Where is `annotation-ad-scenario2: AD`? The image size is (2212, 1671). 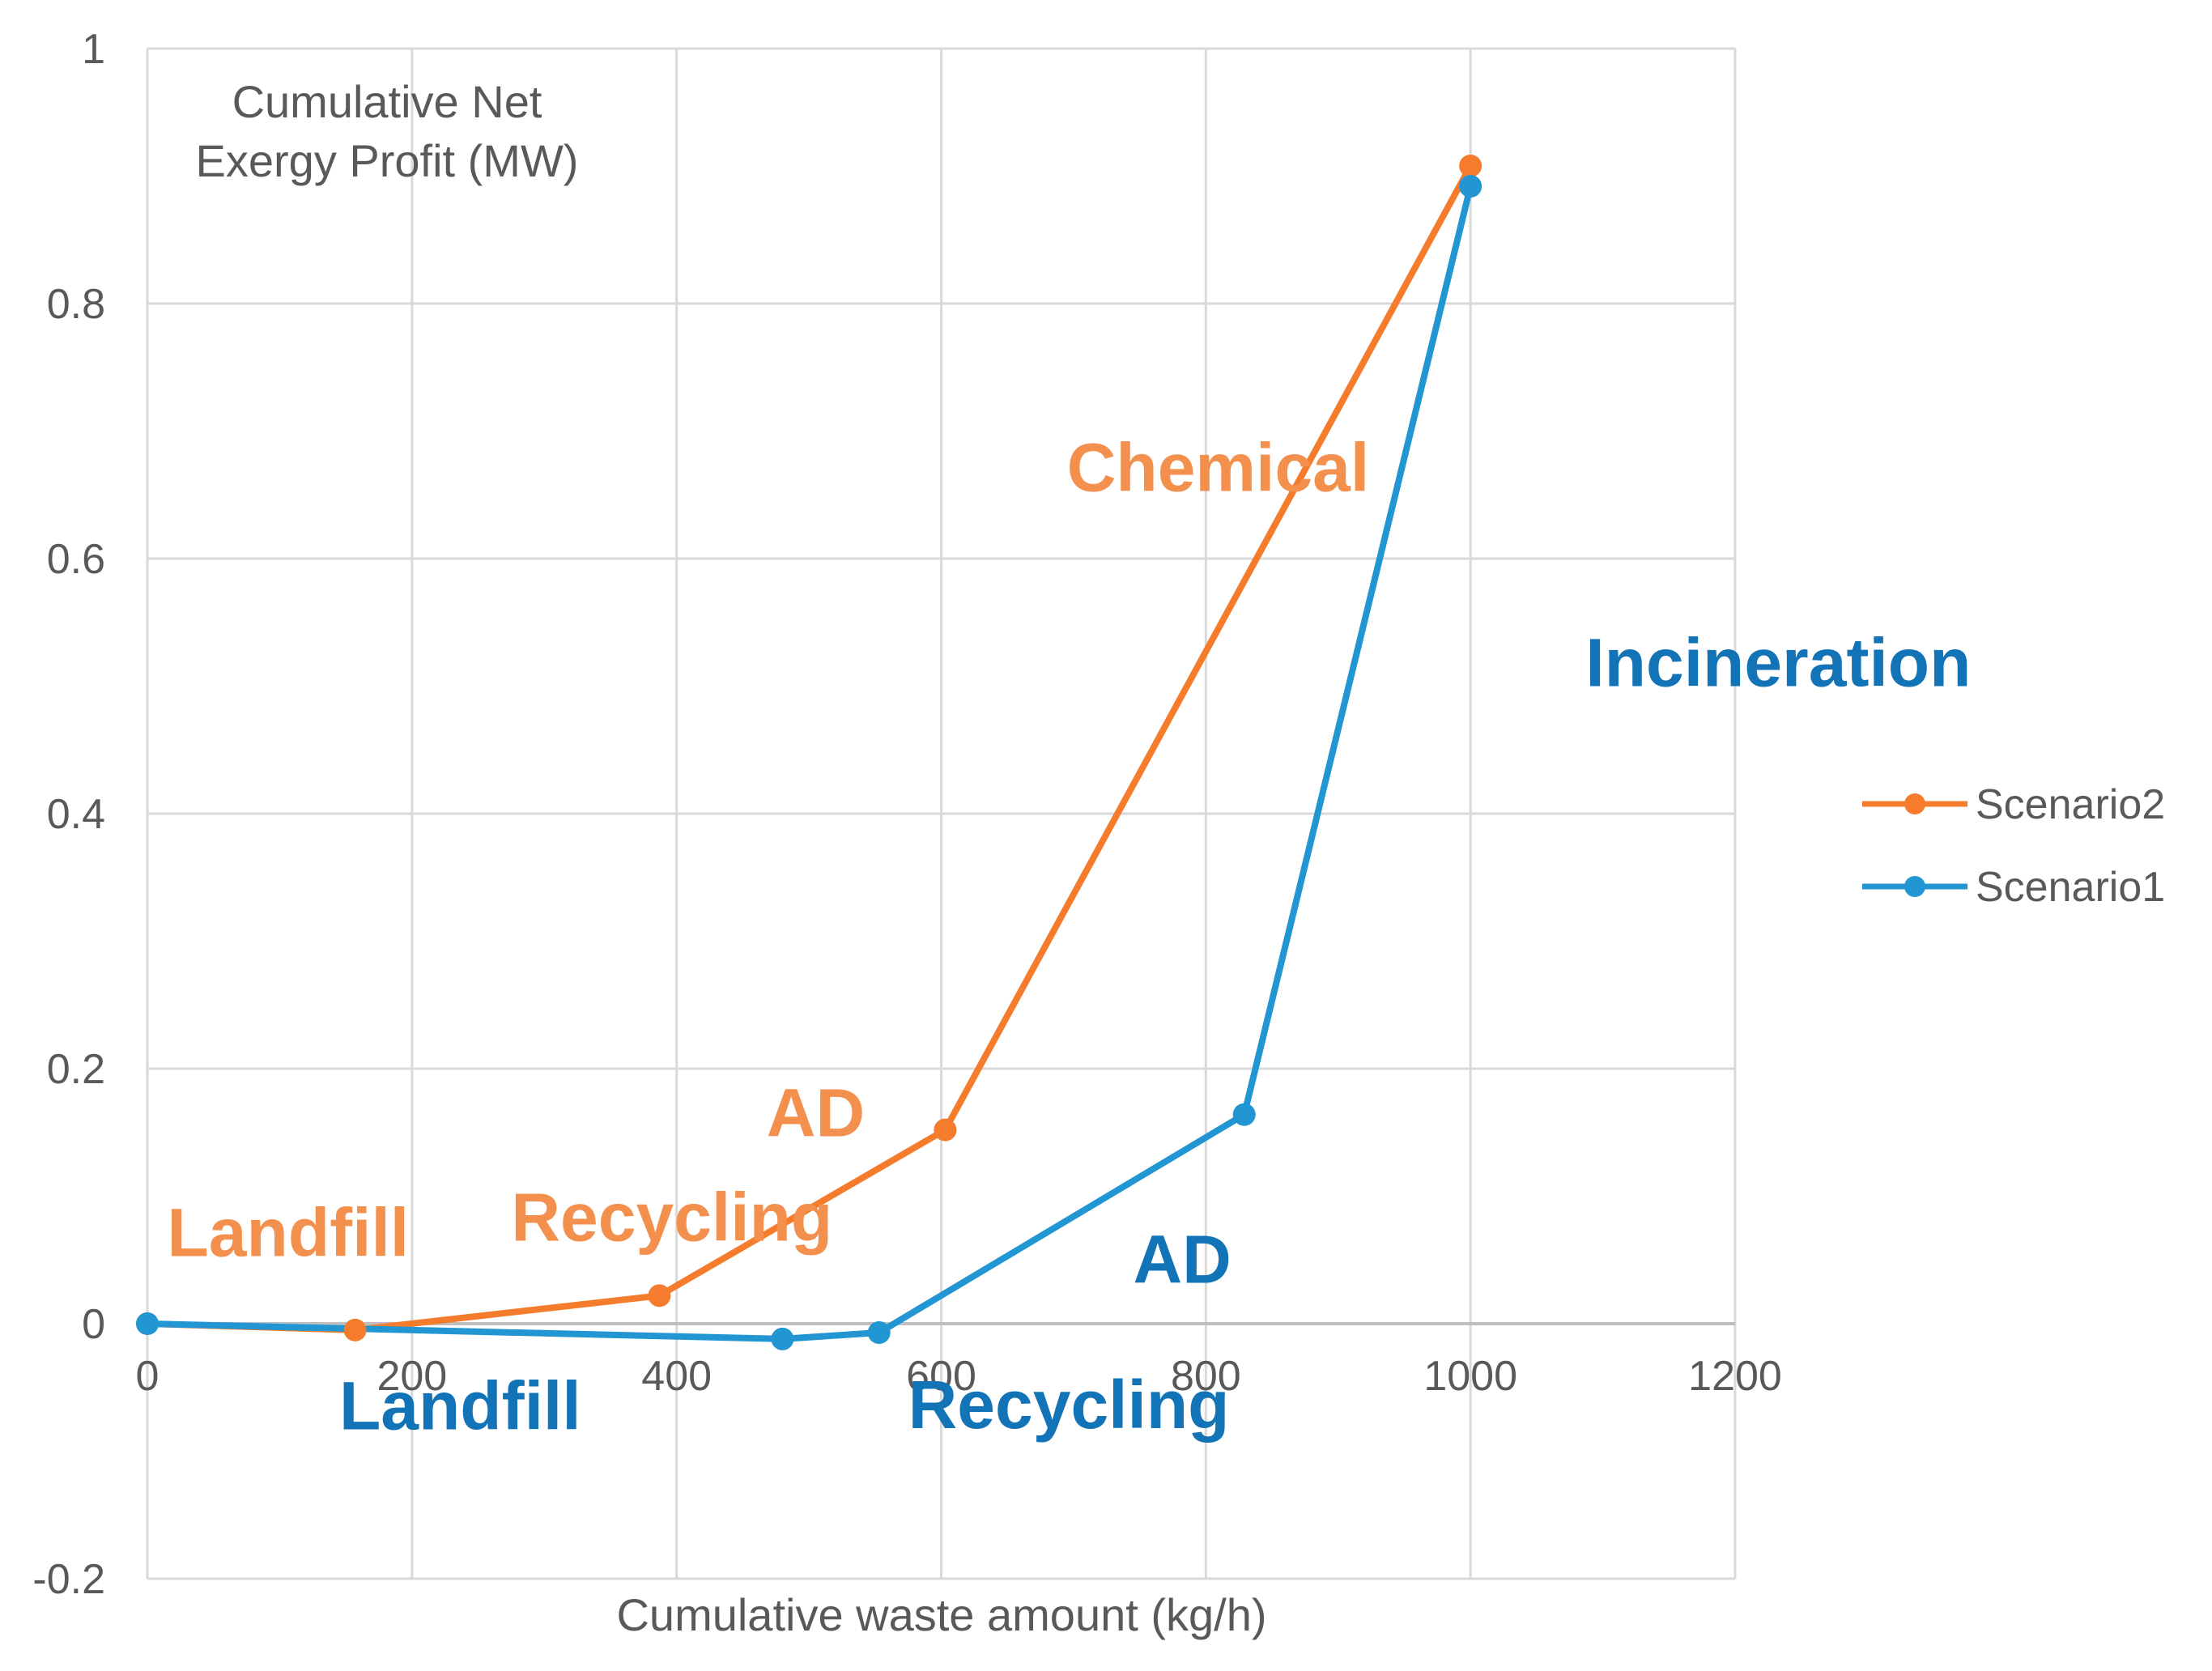
annotation-ad-scenario2: AD is located at coordinates (816, 1112).